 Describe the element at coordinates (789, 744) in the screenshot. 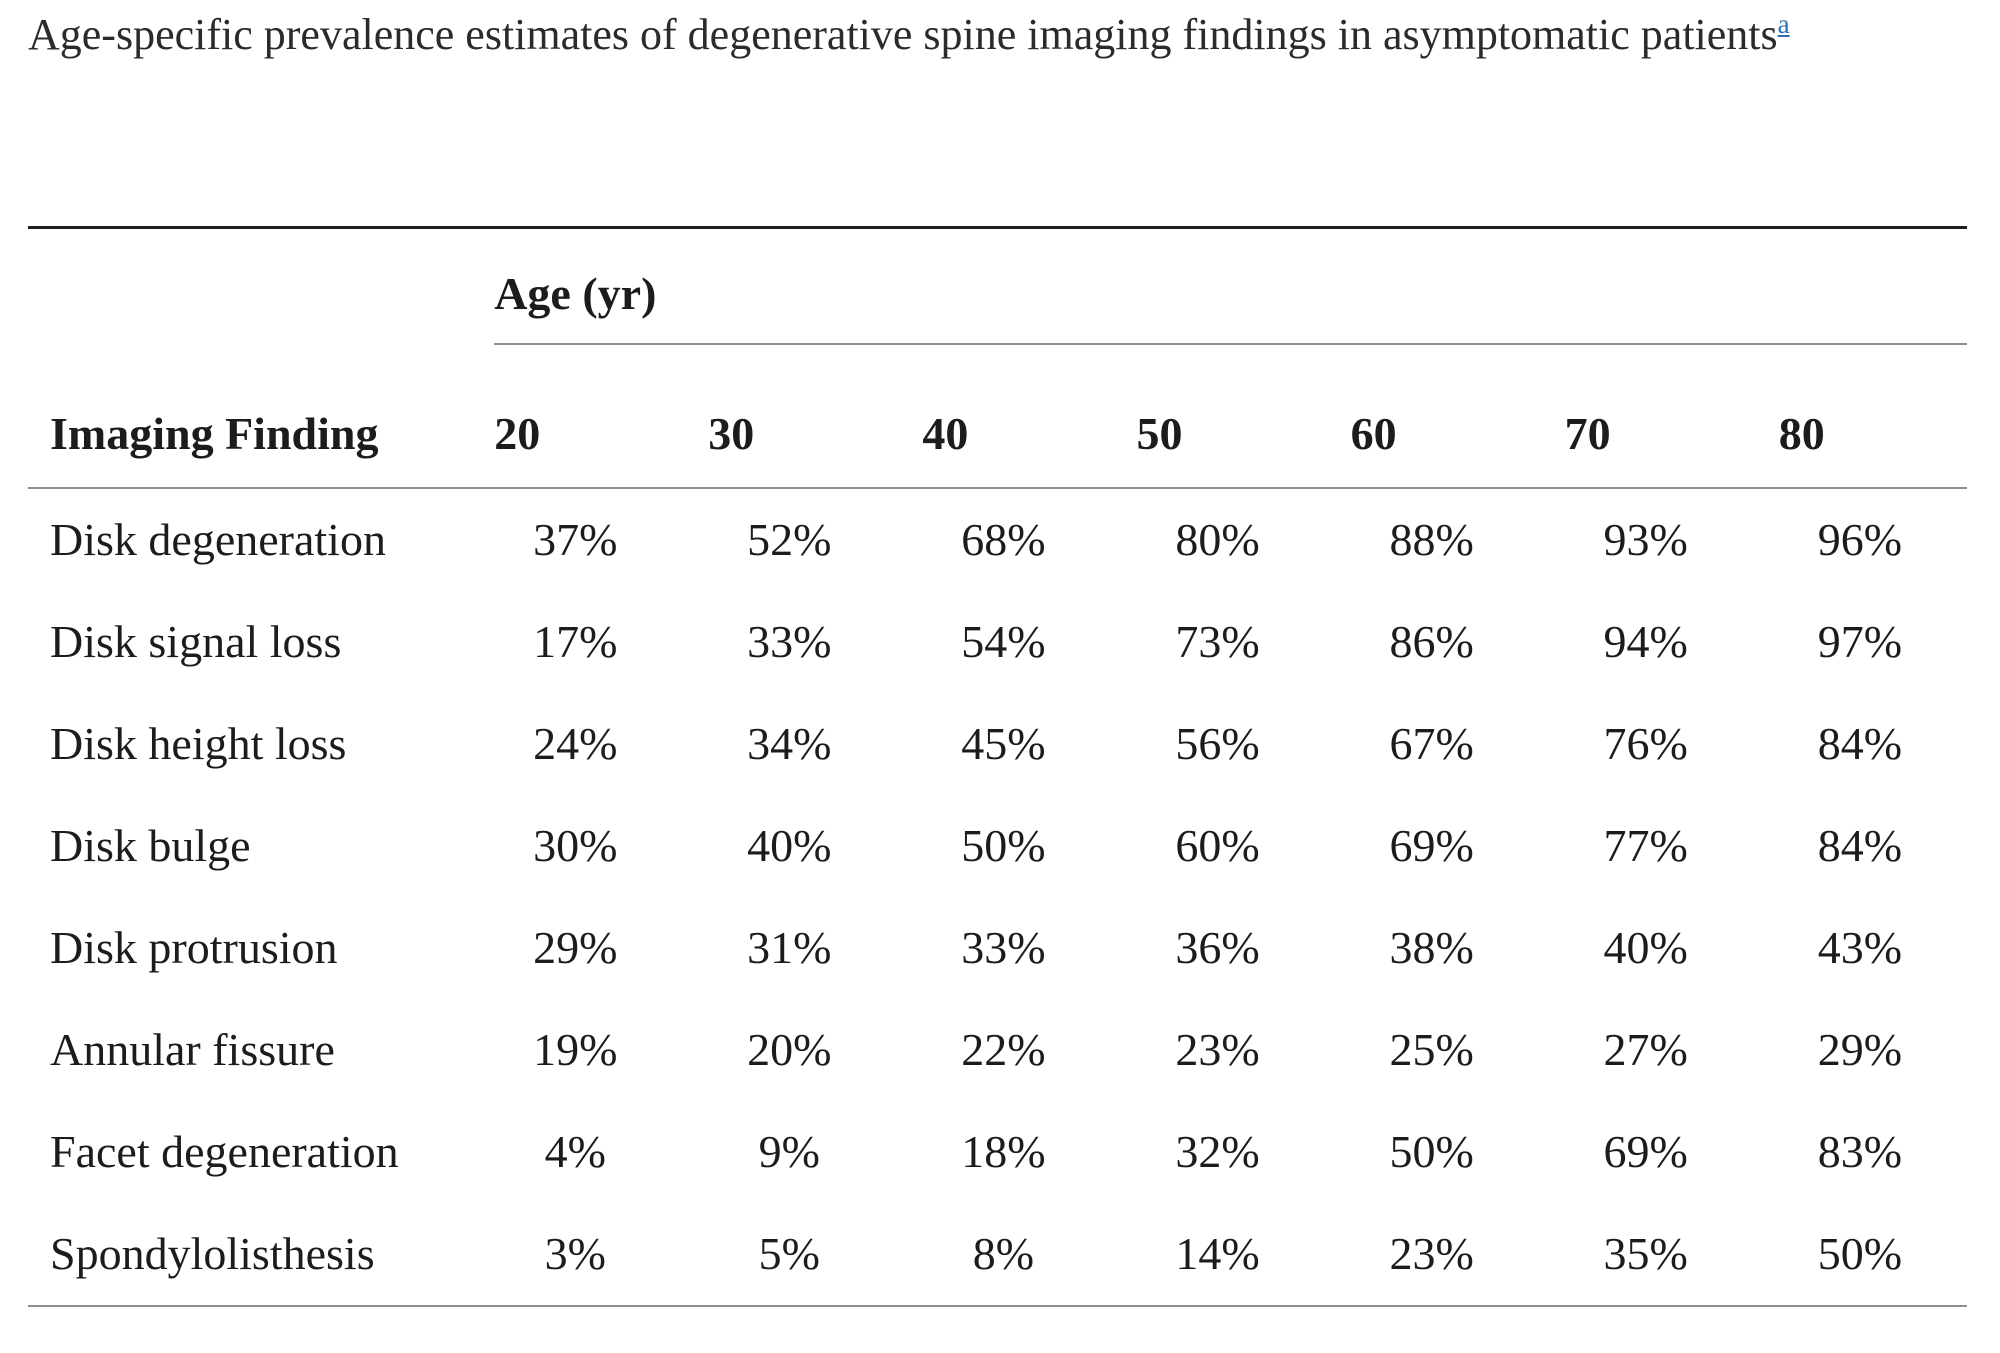

I see `prevalence-cell: 34%` at that location.